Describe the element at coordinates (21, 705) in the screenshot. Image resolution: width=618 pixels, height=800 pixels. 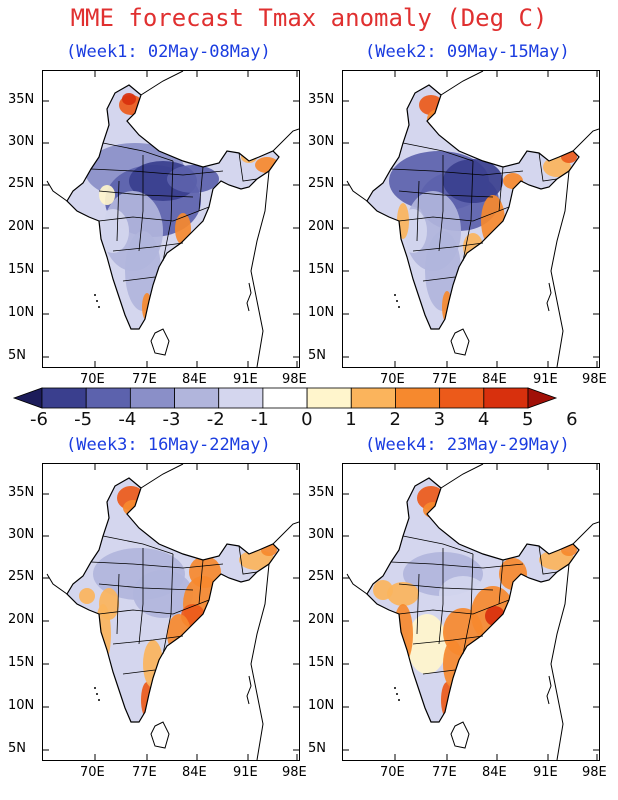
I see `lat-label: 10N` at that location.